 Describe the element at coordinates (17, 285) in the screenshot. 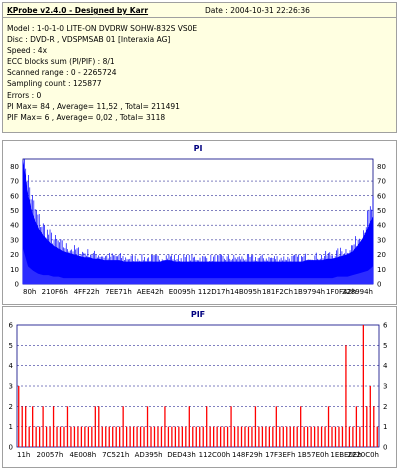

I see `pi-y-tick-left: 0` at that location.